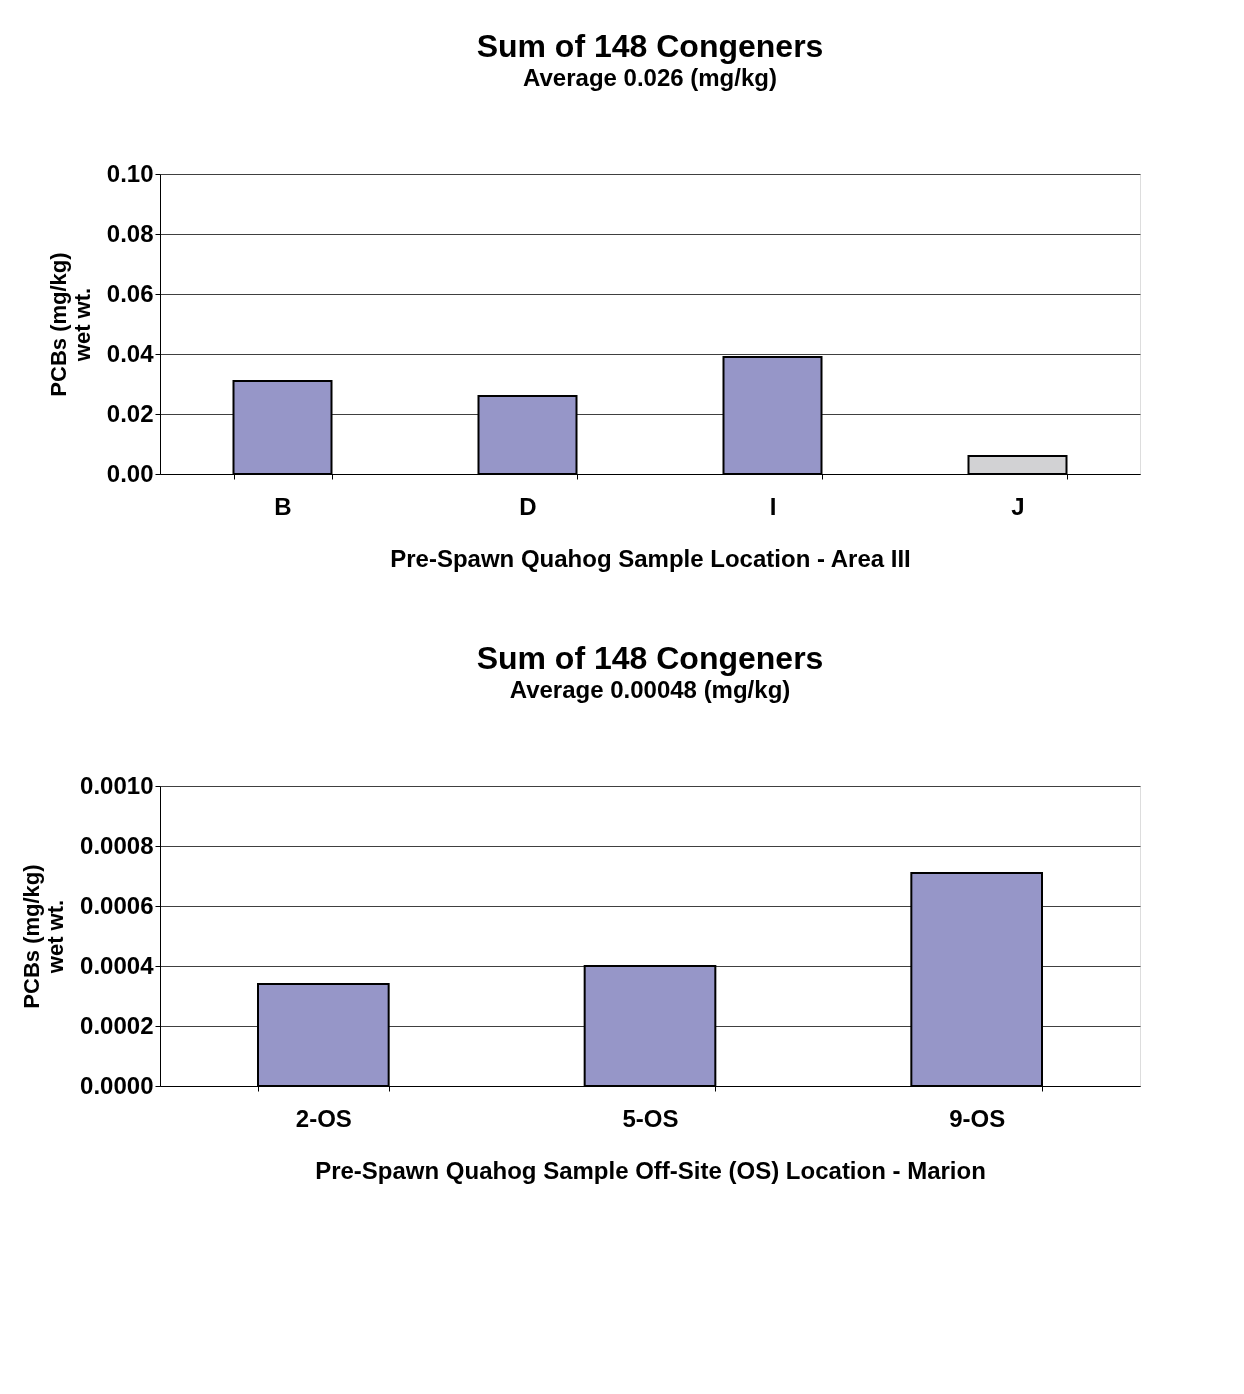 This screenshot has height=1394, width=1244. What do you see at coordinates (650, 558) in the screenshot?
I see `x-axis-title: Pre-Spawn Quahog Sample Location - Area III` at bounding box center [650, 558].